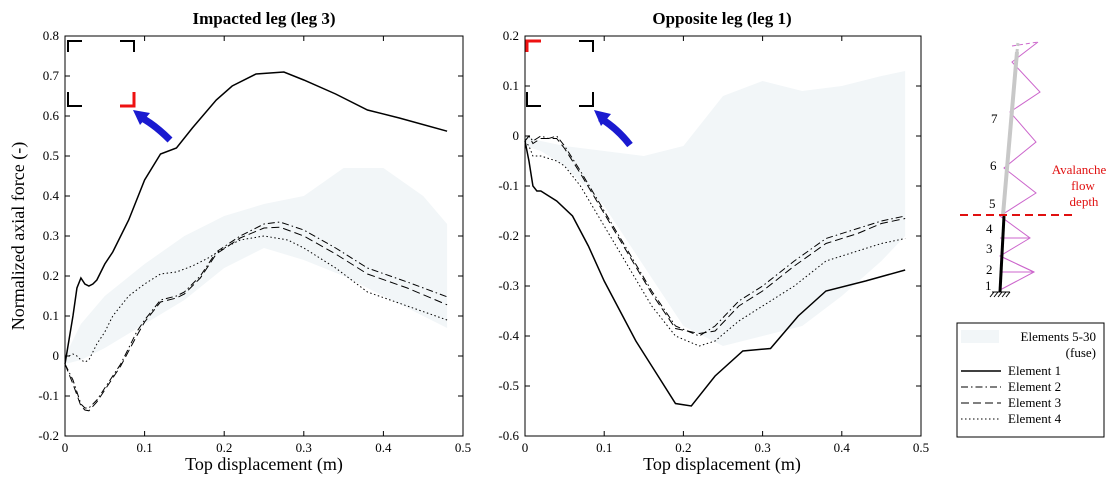 This screenshot has height=486, width=1120. Describe the element at coordinates (1025, 44) in the screenshot. I see `truss-top-dashed` at that location.